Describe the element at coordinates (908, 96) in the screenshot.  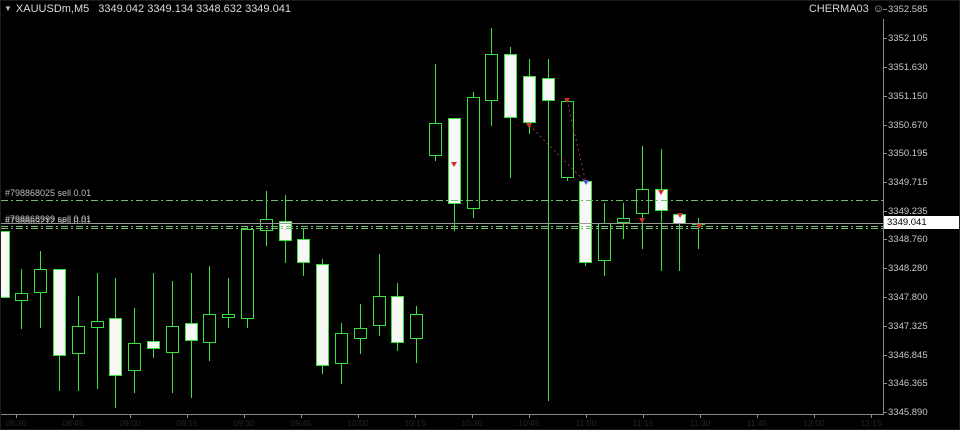
I see `price-axis-label: 3351.150` at that location.